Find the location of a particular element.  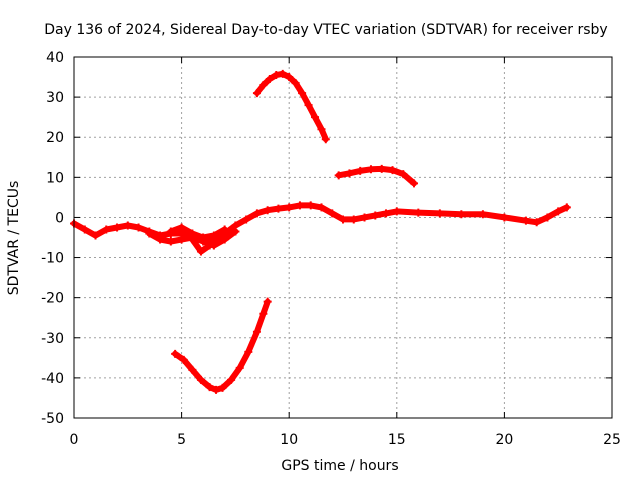

series-arc-high is located at coordinates (291, 106).